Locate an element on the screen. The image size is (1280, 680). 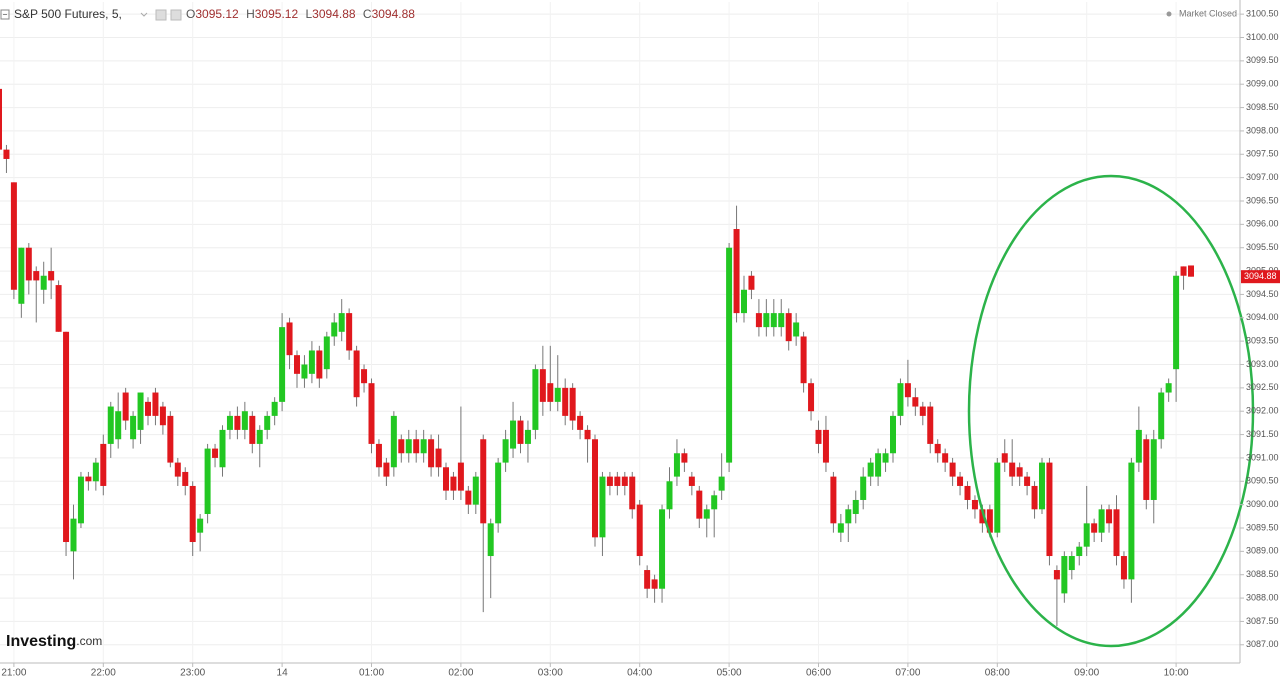
close-icon is located at coordinates (176, 15).